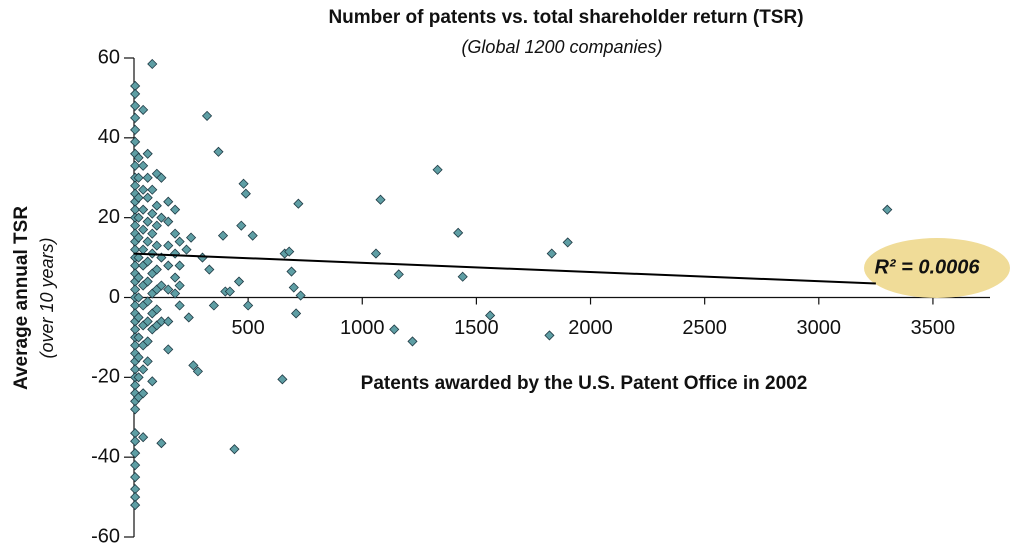 The width and height of the screenshot is (1013, 550). Describe the element at coordinates (590, 328) in the screenshot. I see `x-tick-label: 2000` at that location.